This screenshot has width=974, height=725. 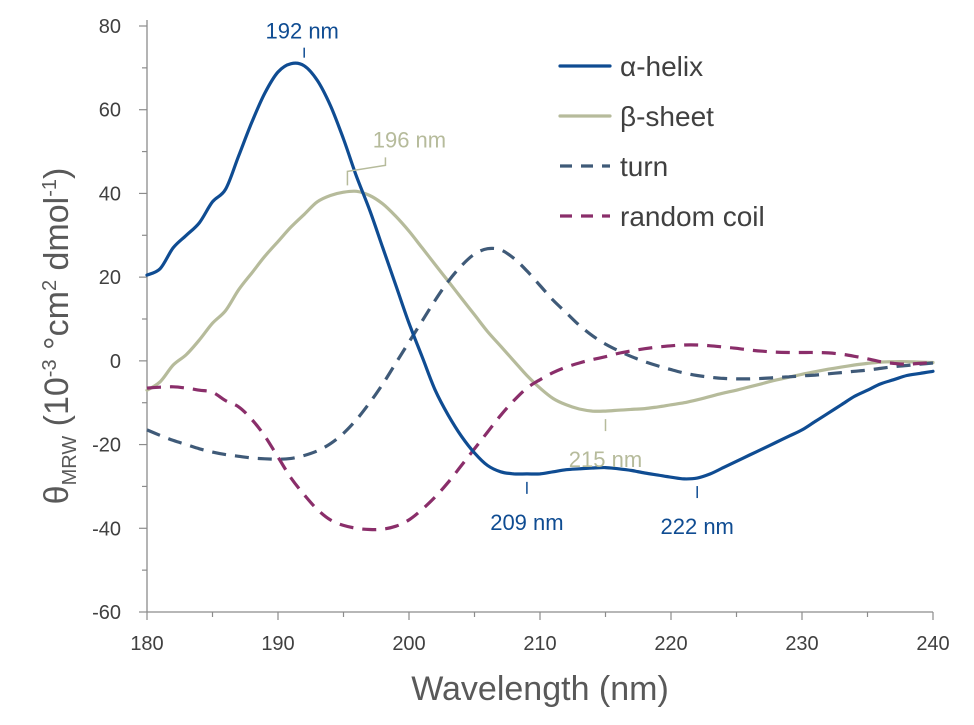 What do you see at coordinates (57, 238) in the screenshot?
I see `y-axis-title-part3: dmol` at bounding box center [57, 238].